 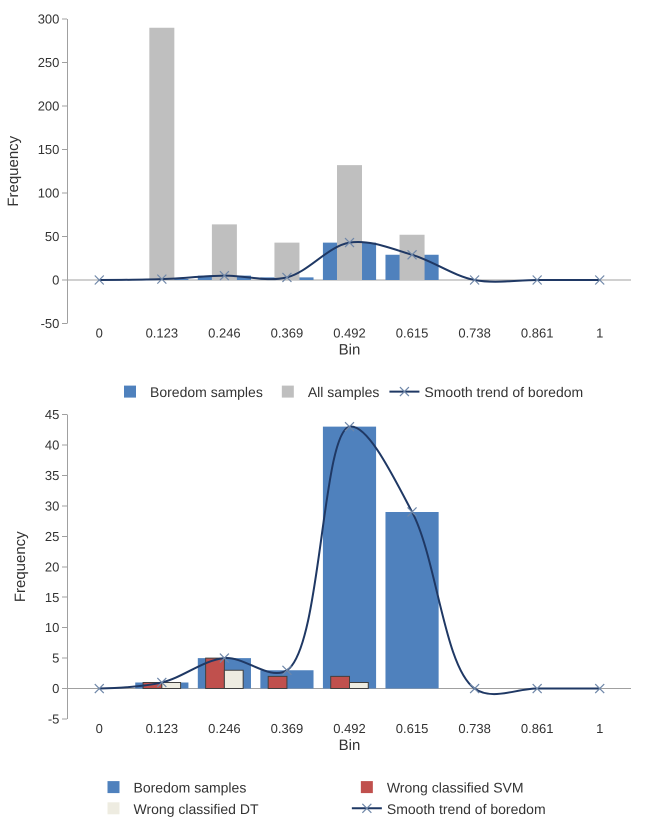 I want to click on legend-label: All samples, so click(x=344, y=392).